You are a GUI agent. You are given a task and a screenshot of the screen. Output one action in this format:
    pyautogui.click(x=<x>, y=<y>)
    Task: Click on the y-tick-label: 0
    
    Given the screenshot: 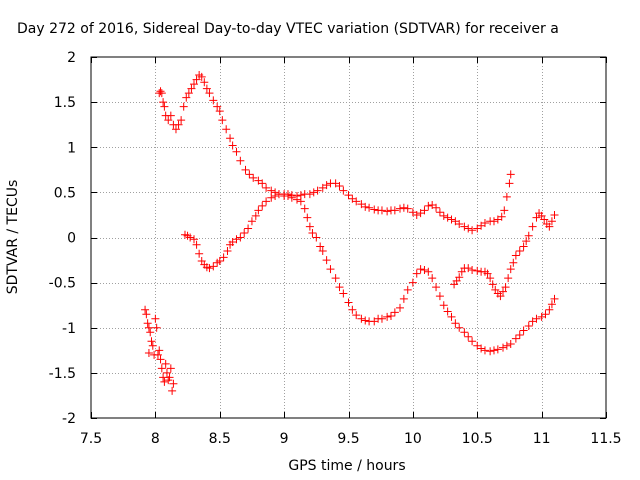 What is the action you would take?
    pyautogui.click(x=71, y=239)
    